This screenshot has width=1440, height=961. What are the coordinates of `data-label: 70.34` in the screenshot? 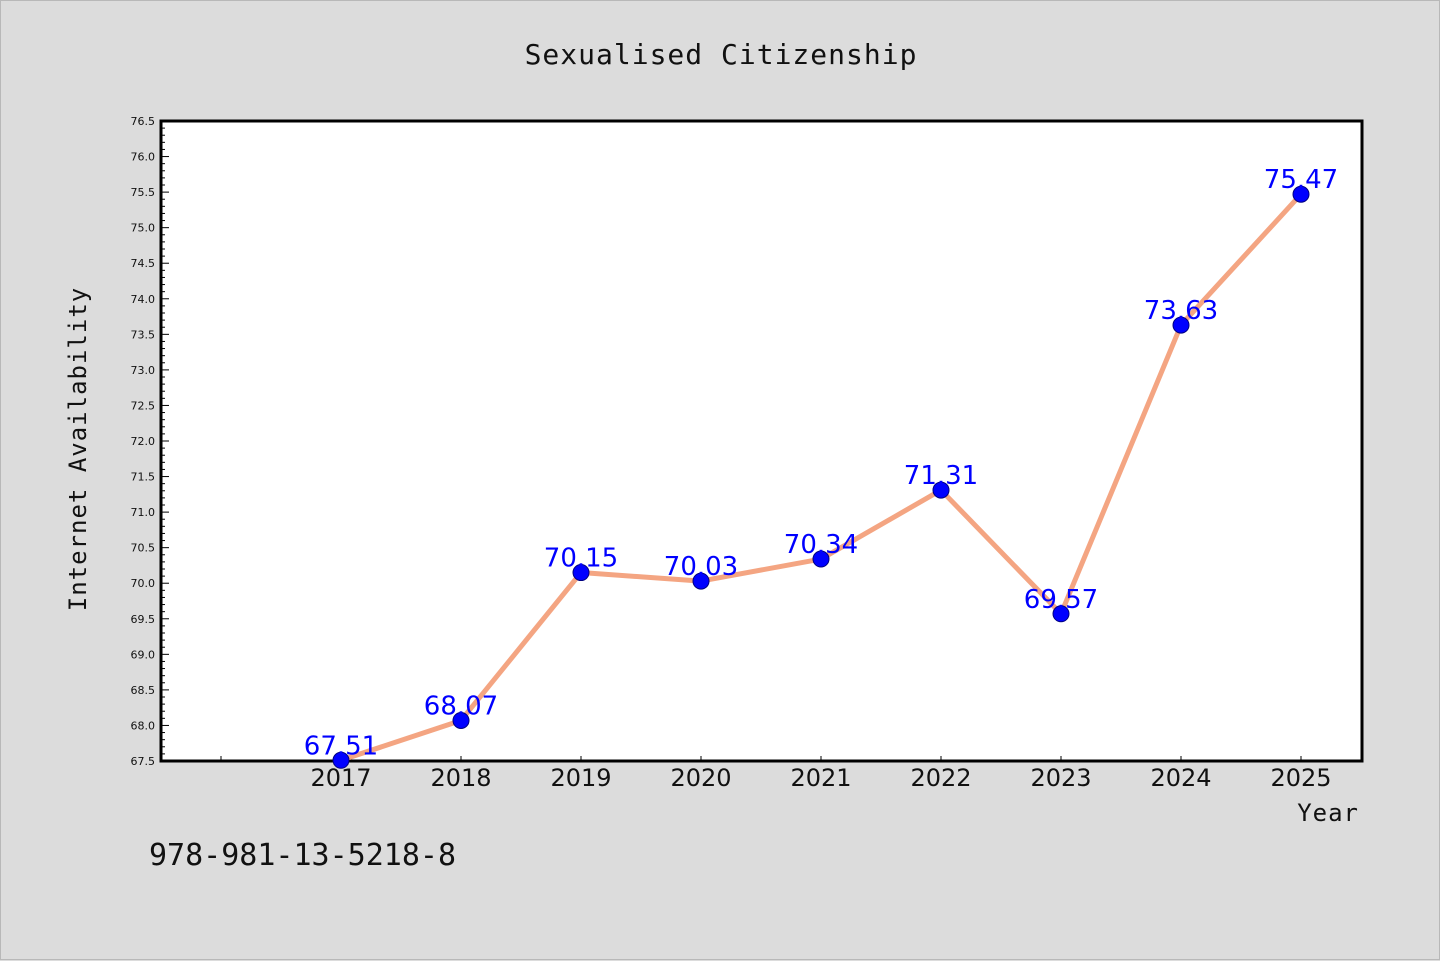 It's located at (821, 545).